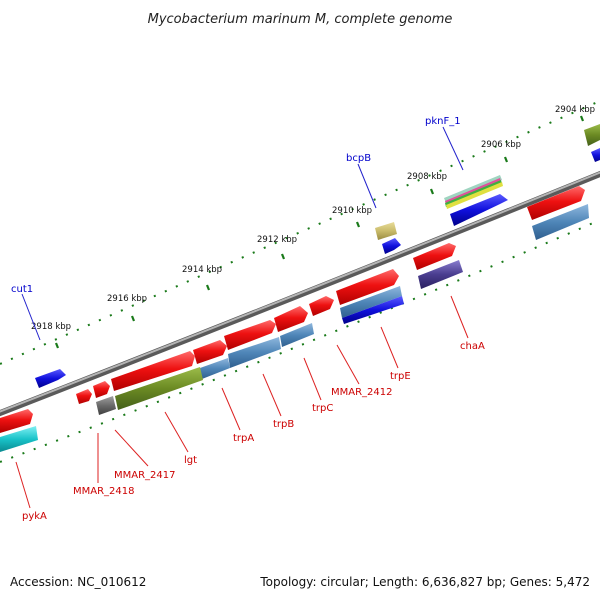 The image size is (600, 600). I want to click on gene-label-trpC: trpC, so click(322, 408).